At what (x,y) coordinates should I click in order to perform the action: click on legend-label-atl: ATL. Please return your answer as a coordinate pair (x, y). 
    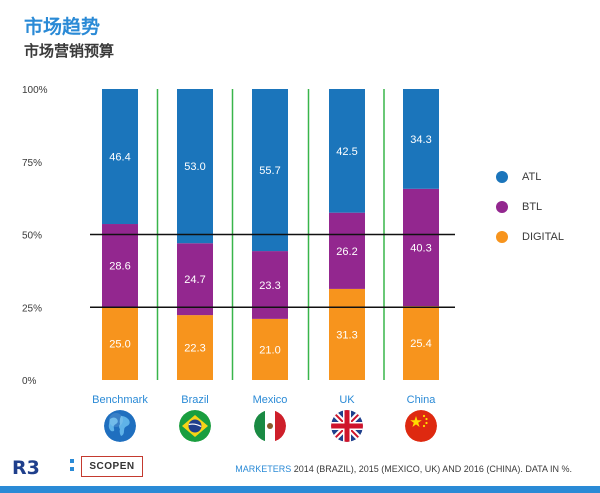
    Looking at the image, I should click on (532, 177).